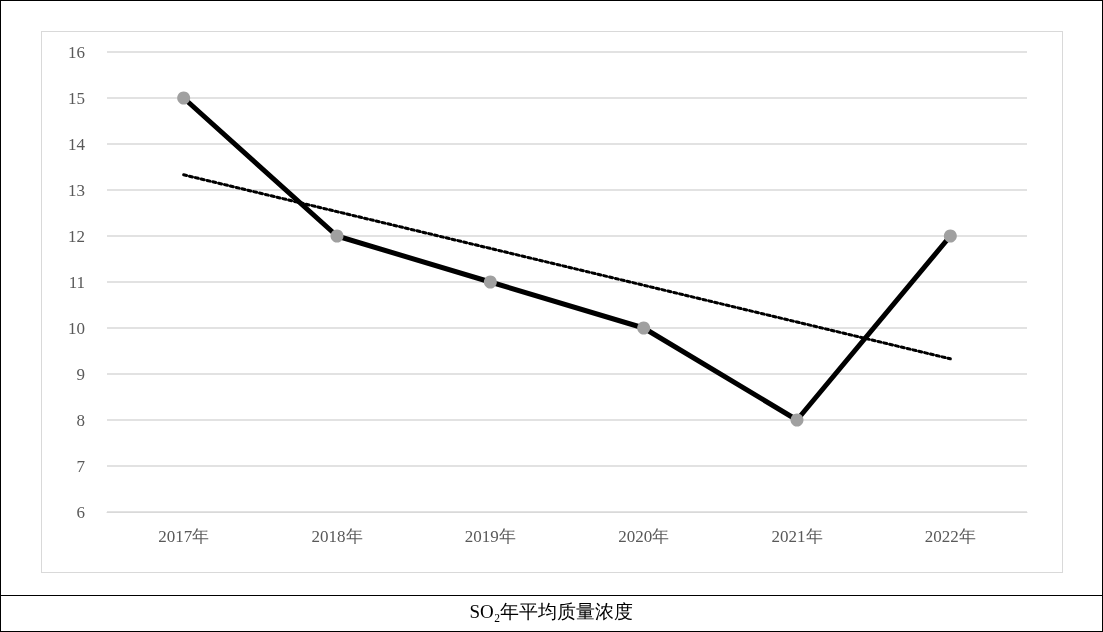 The width and height of the screenshot is (1103, 632). What do you see at coordinates (551, 612) in the screenshot?
I see `text: SO₂年平均质量浓度` at bounding box center [551, 612].